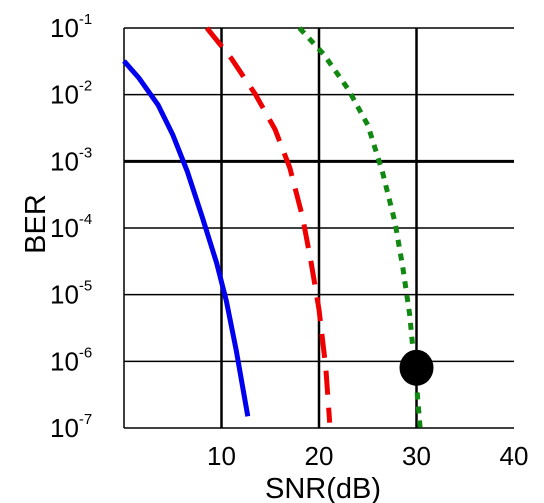 Image resolution: width=544 pixels, height=503 pixels. What do you see at coordinates (323, 488) in the screenshot?
I see `x-axis-title: SNR(dB)` at bounding box center [323, 488].